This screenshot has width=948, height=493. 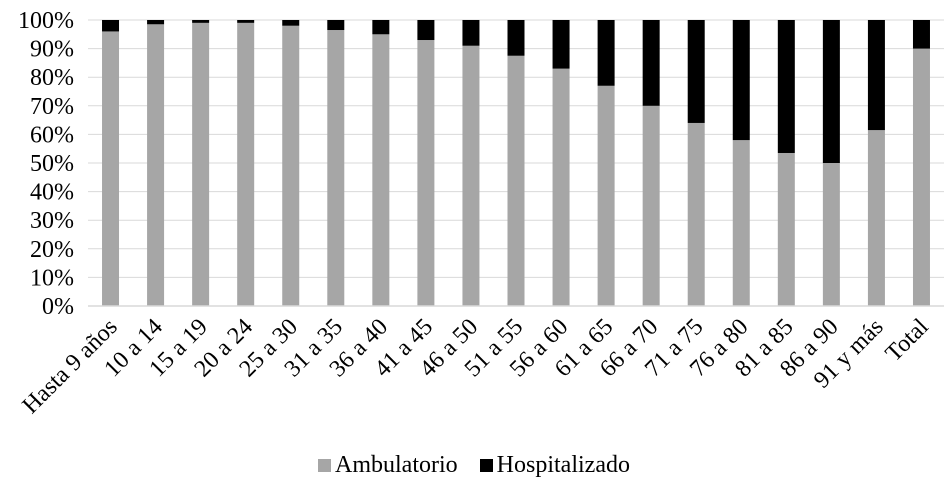 I want to click on legend-item-hospitalizado: Hospitalizado, so click(x=554, y=465).